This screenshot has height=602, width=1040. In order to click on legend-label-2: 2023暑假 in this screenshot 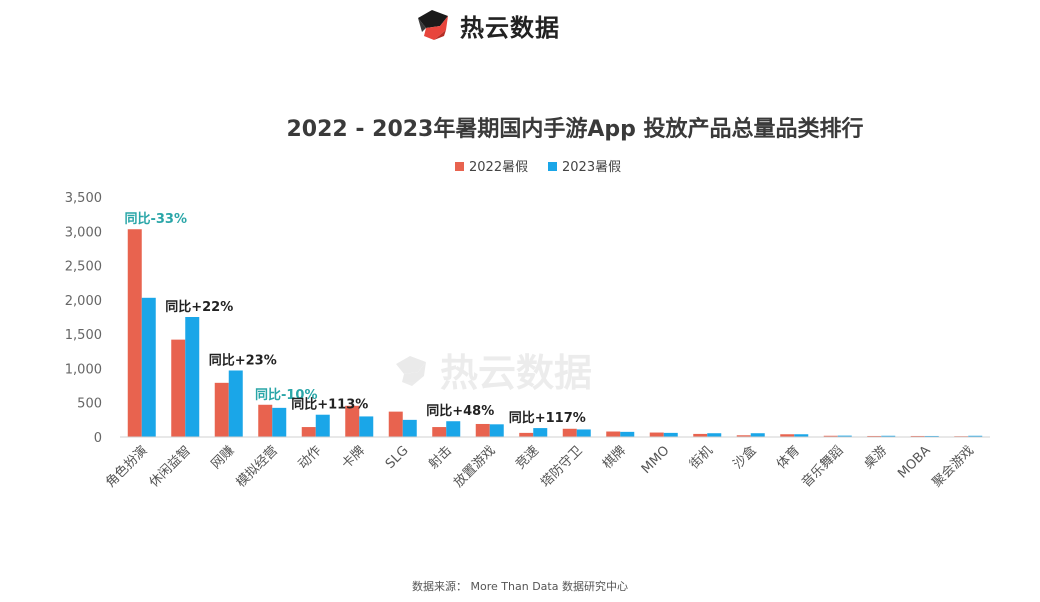, I will do `click(591, 167)`.